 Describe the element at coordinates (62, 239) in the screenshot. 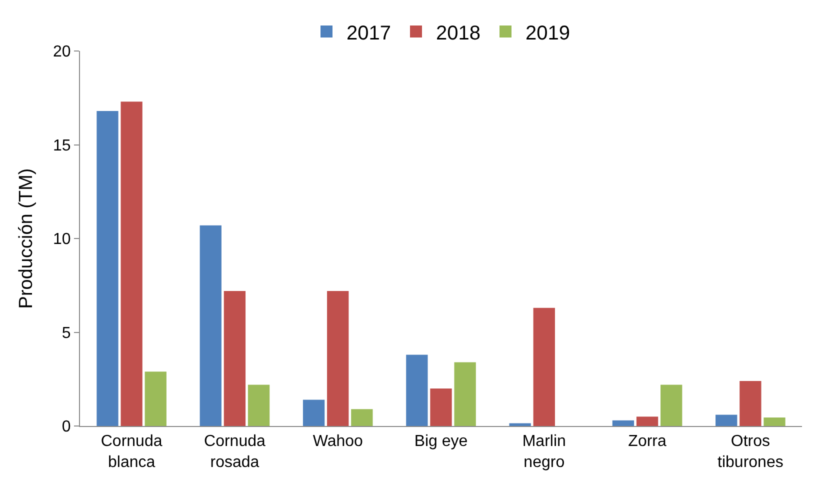

I see `y-tick-label: 10` at that location.